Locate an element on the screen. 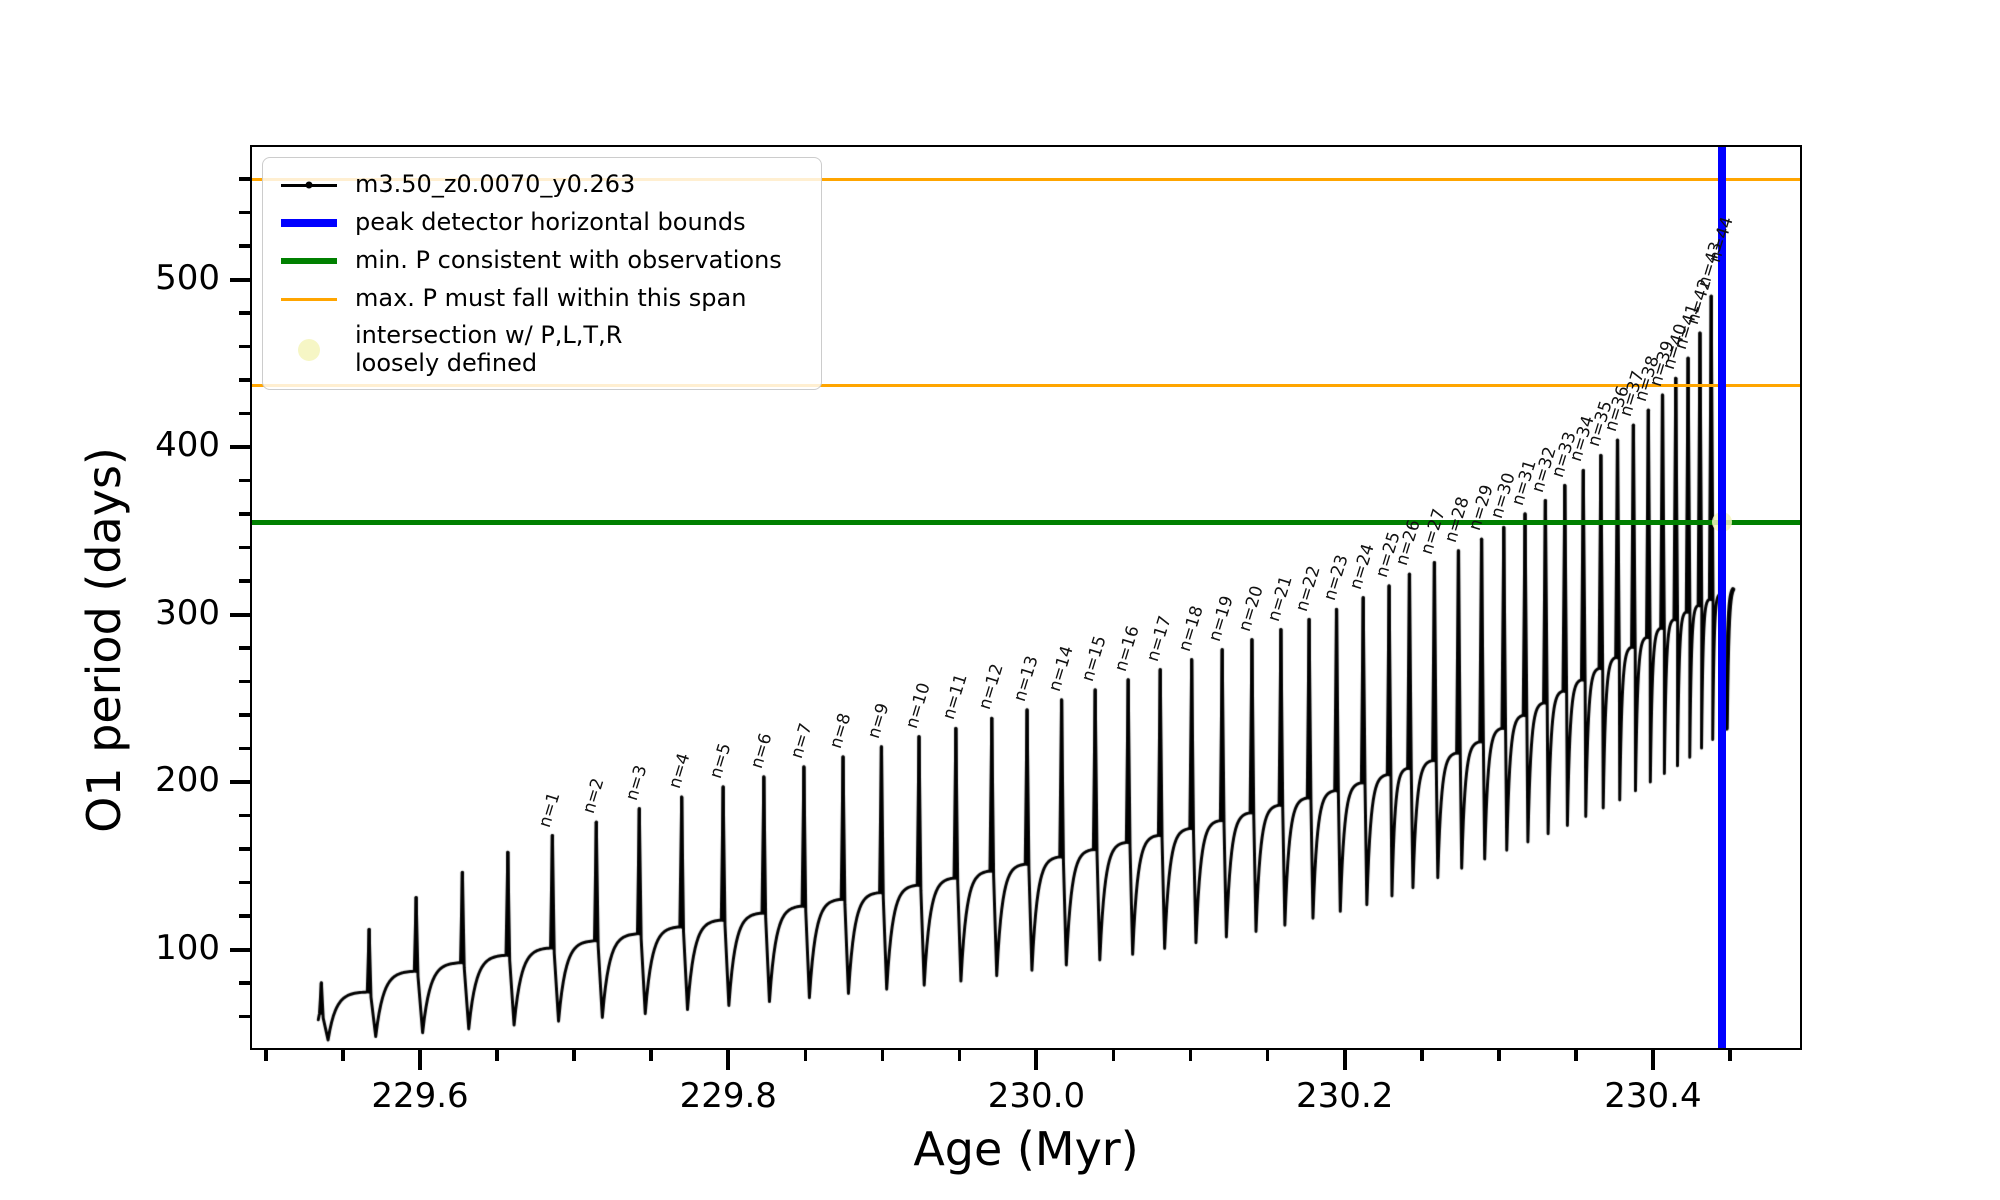 The height and width of the screenshot is (1200, 2000). x-tick-label: 229.6 is located at coordinates (420, 1096).